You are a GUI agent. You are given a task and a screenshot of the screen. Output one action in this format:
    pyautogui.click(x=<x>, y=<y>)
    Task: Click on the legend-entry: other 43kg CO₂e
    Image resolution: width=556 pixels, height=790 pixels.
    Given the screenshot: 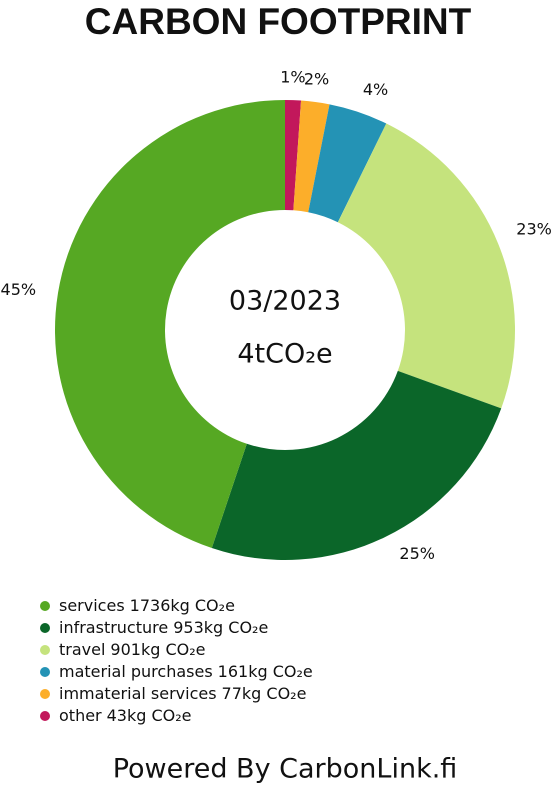 What is the action you would take?
    pyautogui.click(x=125, y=715)
    